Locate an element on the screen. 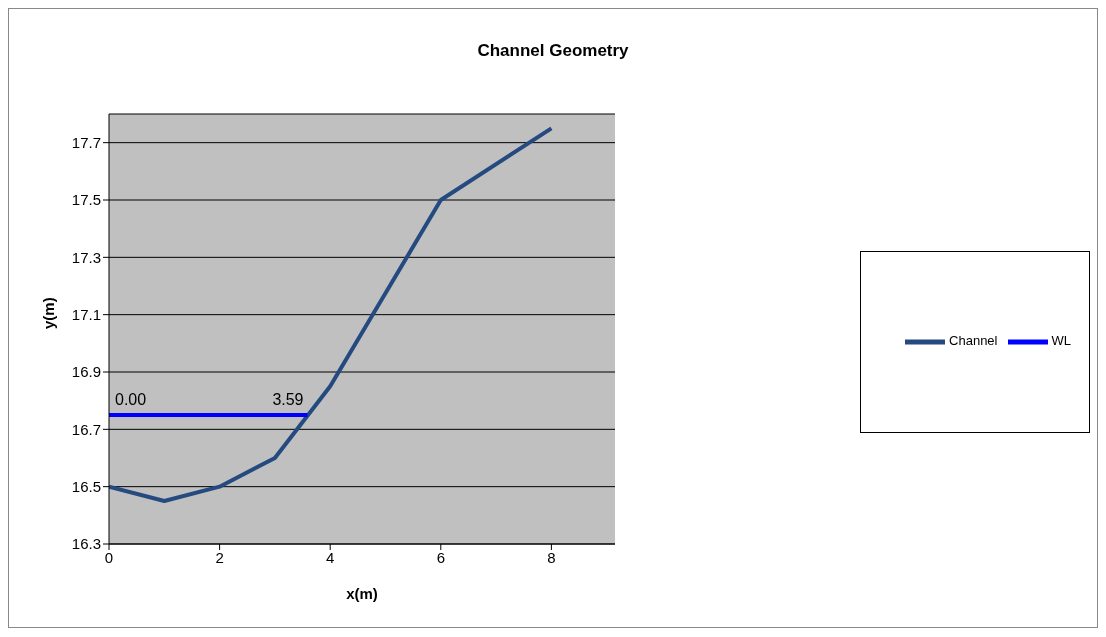 This screenshot has width=1106, height=637. x-tick-label: 2 is located at coordinates (219, 557).